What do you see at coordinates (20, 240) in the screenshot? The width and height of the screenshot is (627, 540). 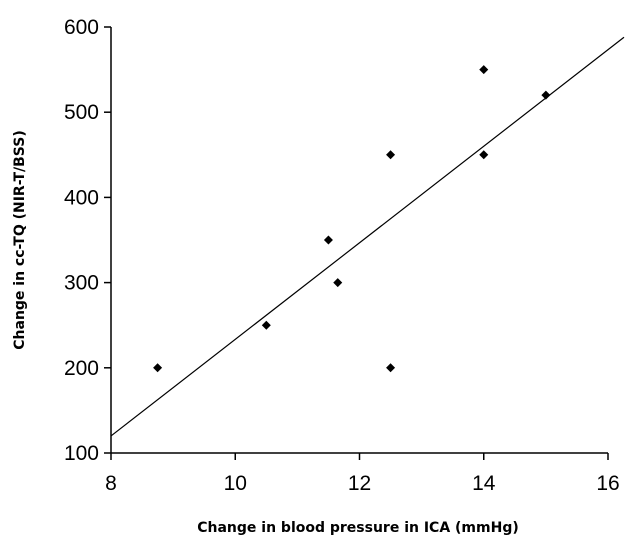 I see `y-axis-title: Change in cc-TQ (NIR-T/BSS)` at bounding box center [20, 240].